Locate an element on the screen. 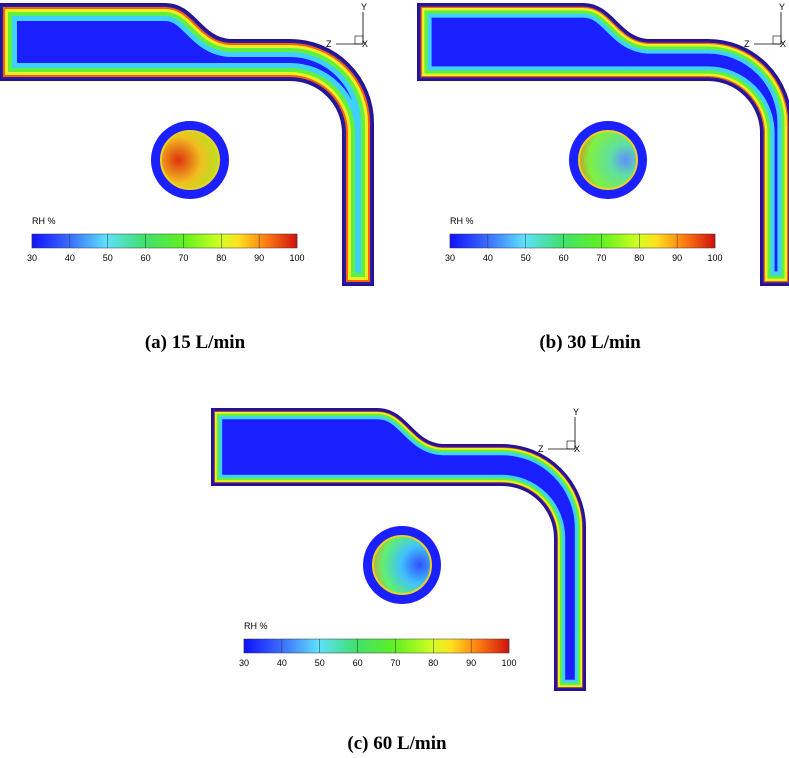 The image size is (789, 758). caption: (c) 60 L/min is located at coordinates (397, 743).